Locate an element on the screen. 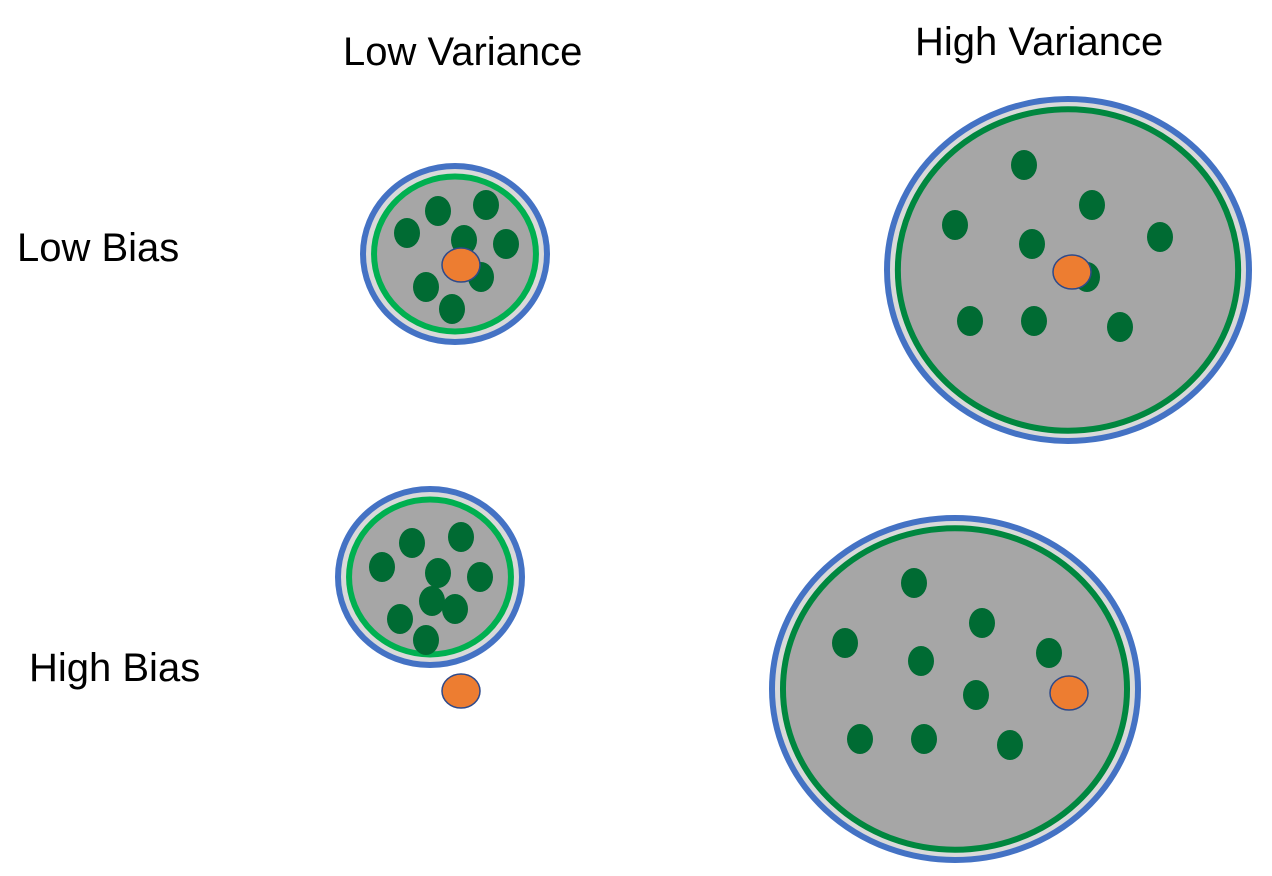  row-header-high-bias: High Bias is located at coordinates (115, 668).